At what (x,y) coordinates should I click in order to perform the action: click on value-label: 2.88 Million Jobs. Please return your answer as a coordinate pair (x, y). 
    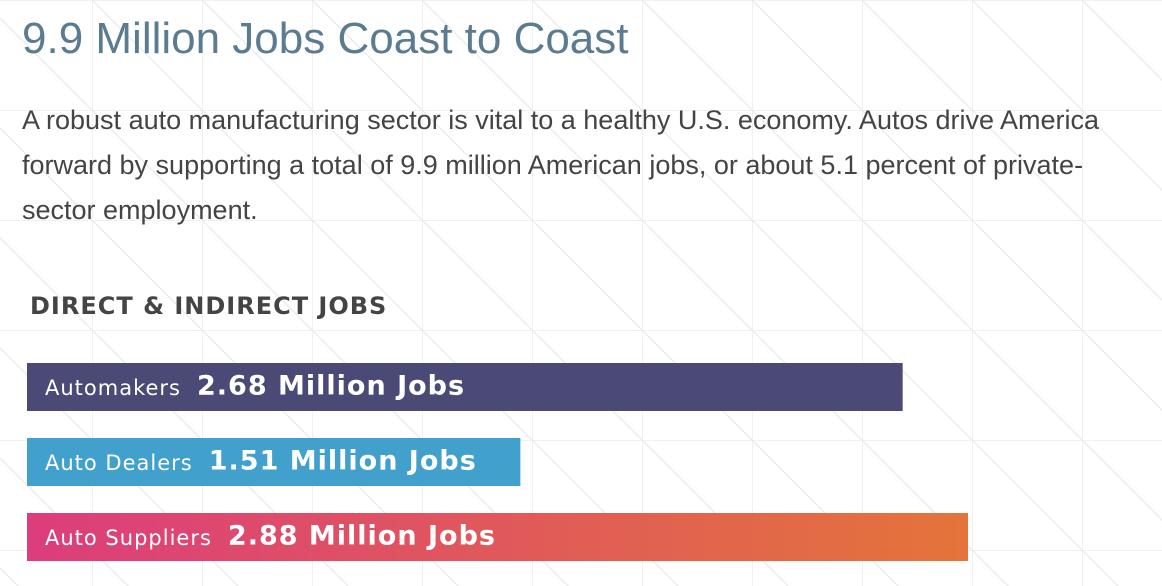
    Looking at the image, I should click on (362, 536).